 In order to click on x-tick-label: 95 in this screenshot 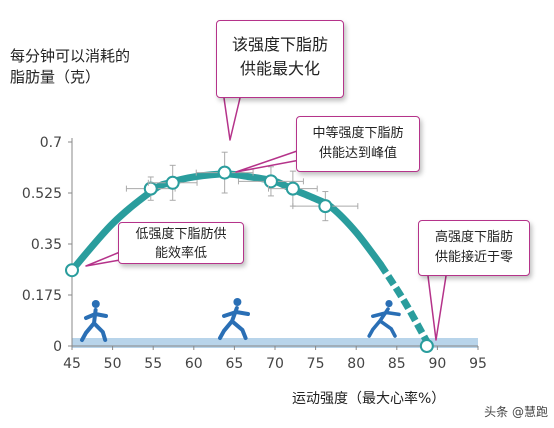, I will do `click(478, 364)`.